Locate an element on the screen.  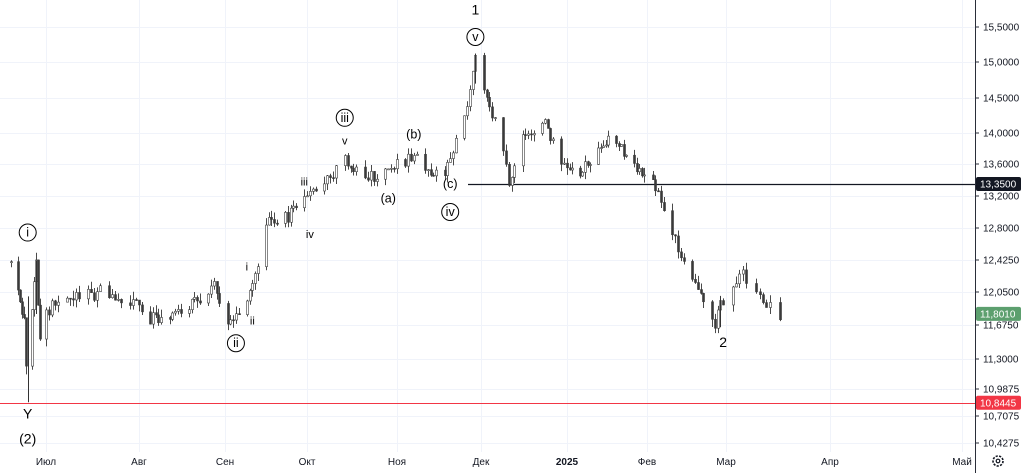
x-tick-label: Фев is located at coordinates (647, 462).